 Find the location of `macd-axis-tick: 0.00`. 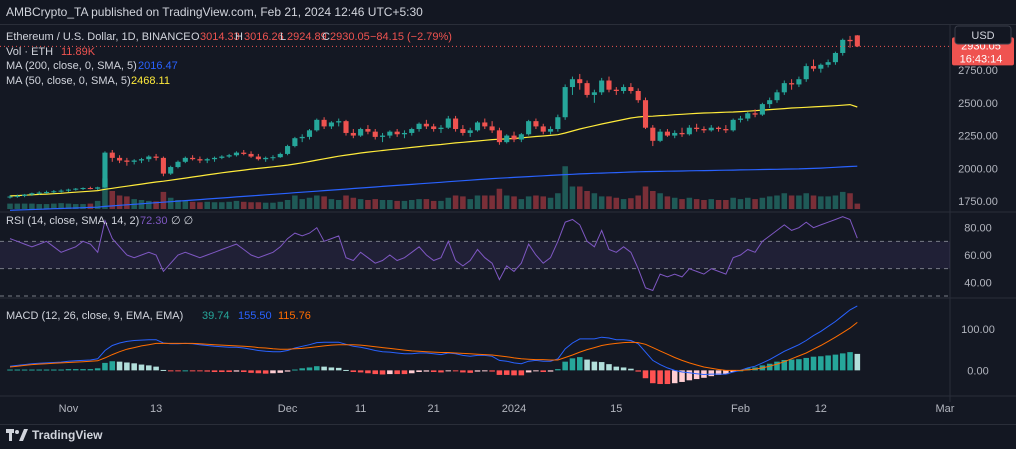

macd-axis-tick: 0.00 is located at coordinates (977, 371).